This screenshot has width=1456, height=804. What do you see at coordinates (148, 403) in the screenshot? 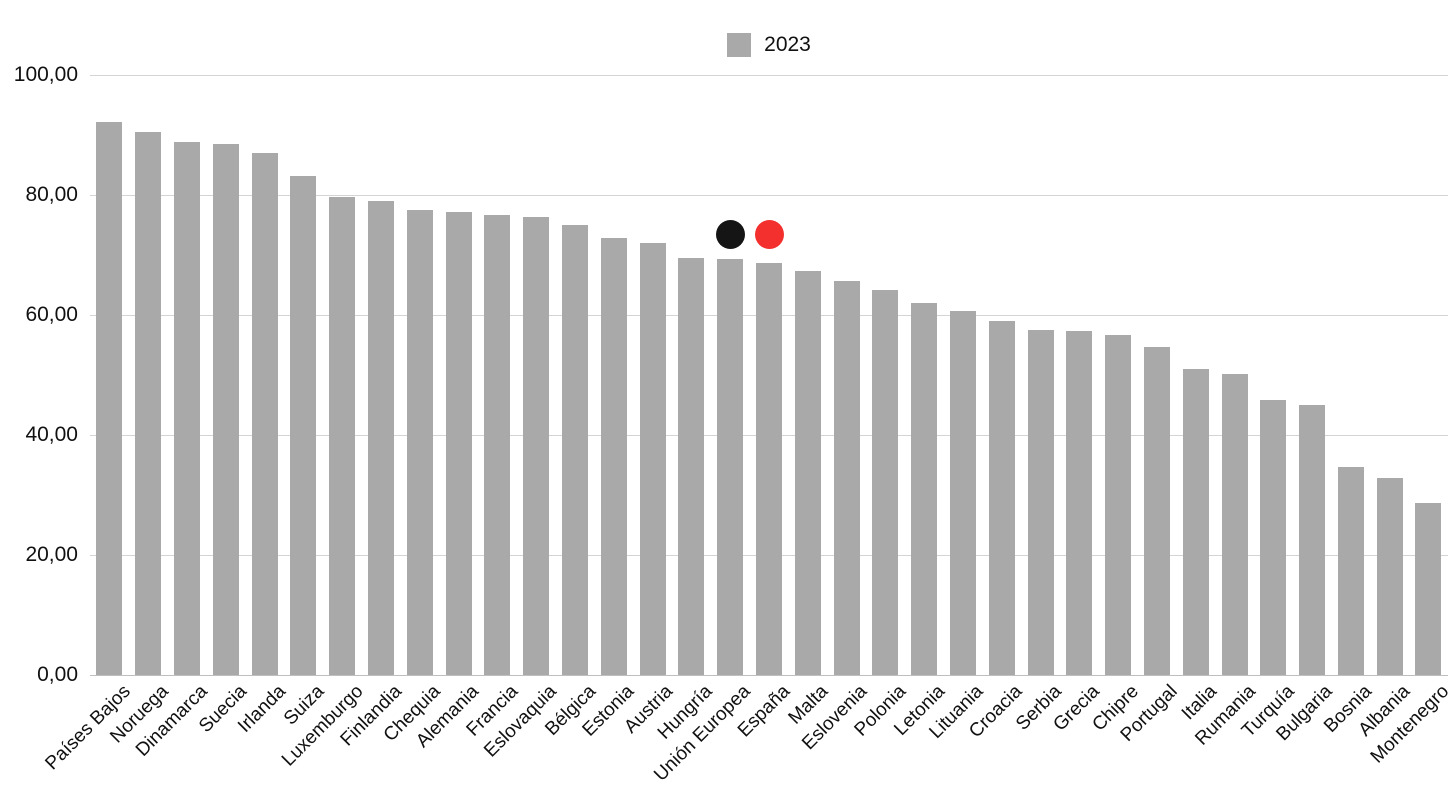
I see `bar-Noruega` at bounding box center [148, 403].